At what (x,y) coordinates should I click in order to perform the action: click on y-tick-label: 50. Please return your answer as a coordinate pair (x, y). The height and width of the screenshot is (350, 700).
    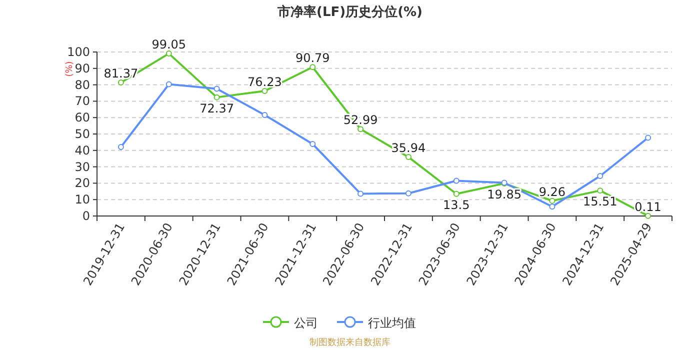
    Looking at the image, I should click on (82, 134).